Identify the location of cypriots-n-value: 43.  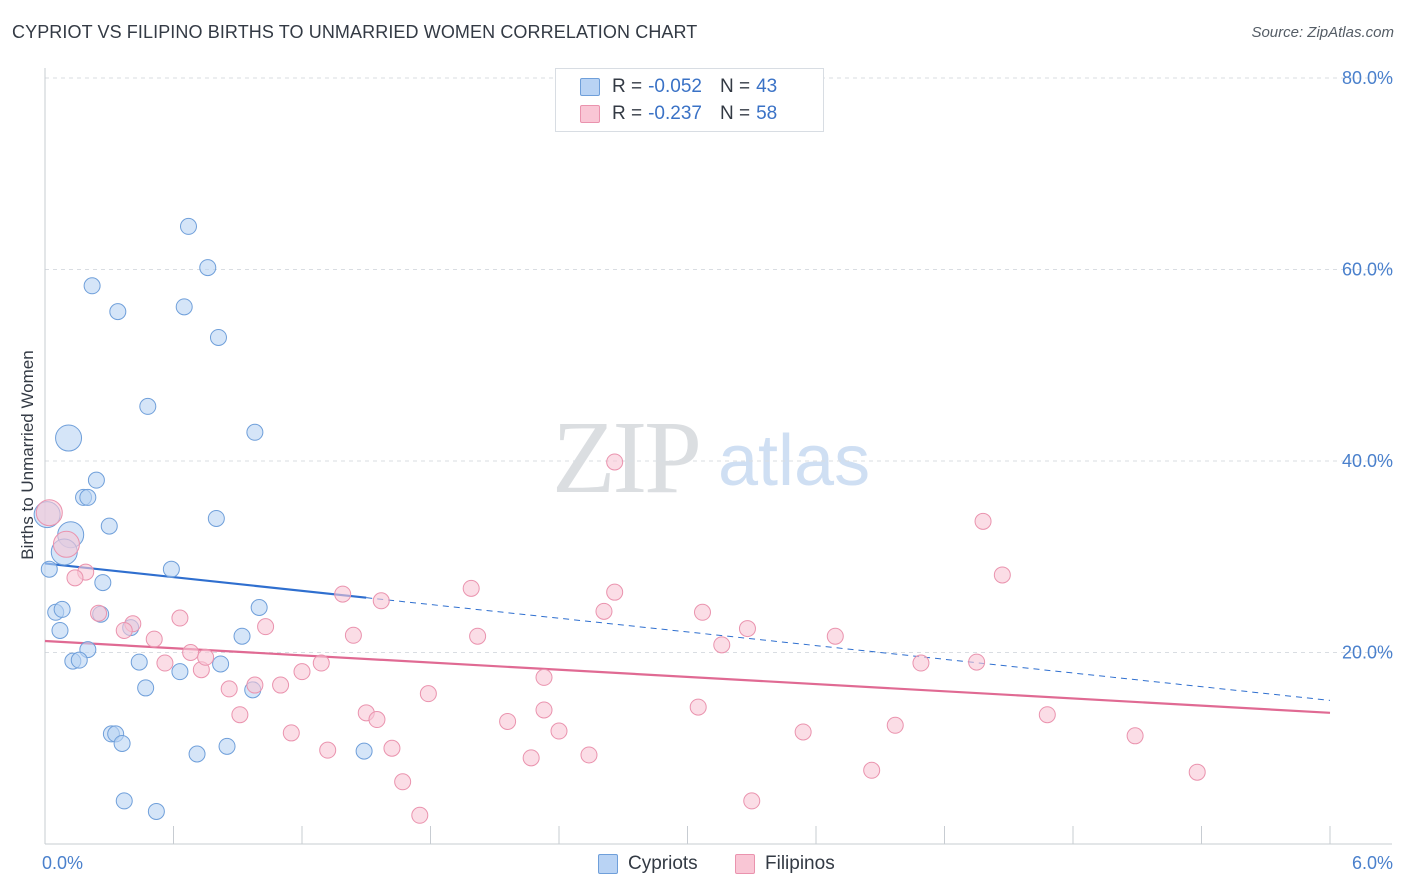
(767, 86).